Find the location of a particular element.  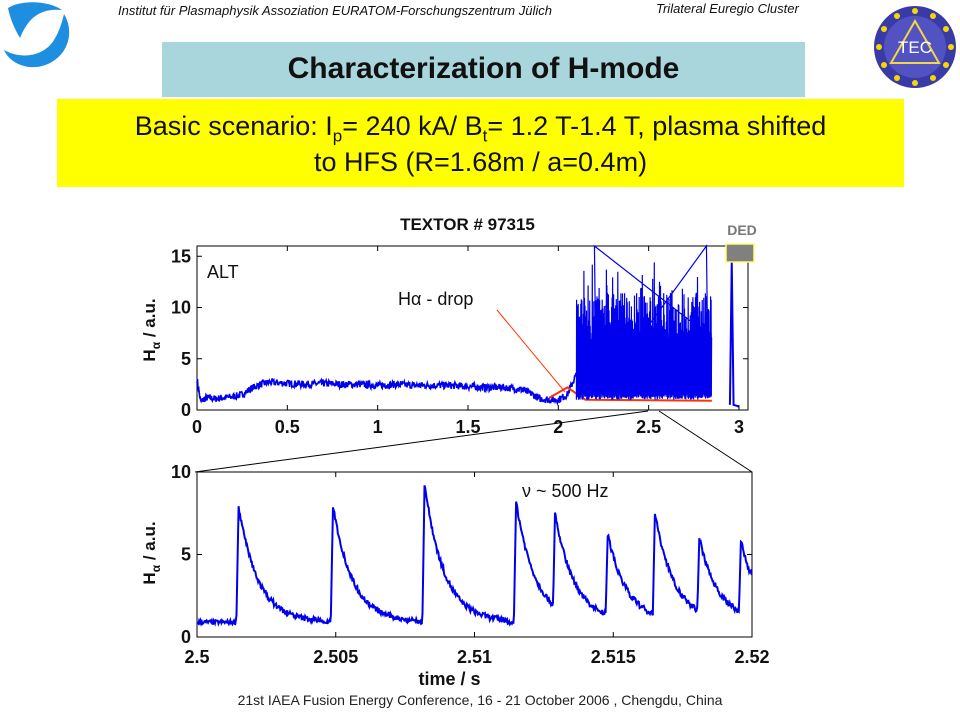

x-tick-label-bottom: 2.505 is located at coordinates (335, 657).